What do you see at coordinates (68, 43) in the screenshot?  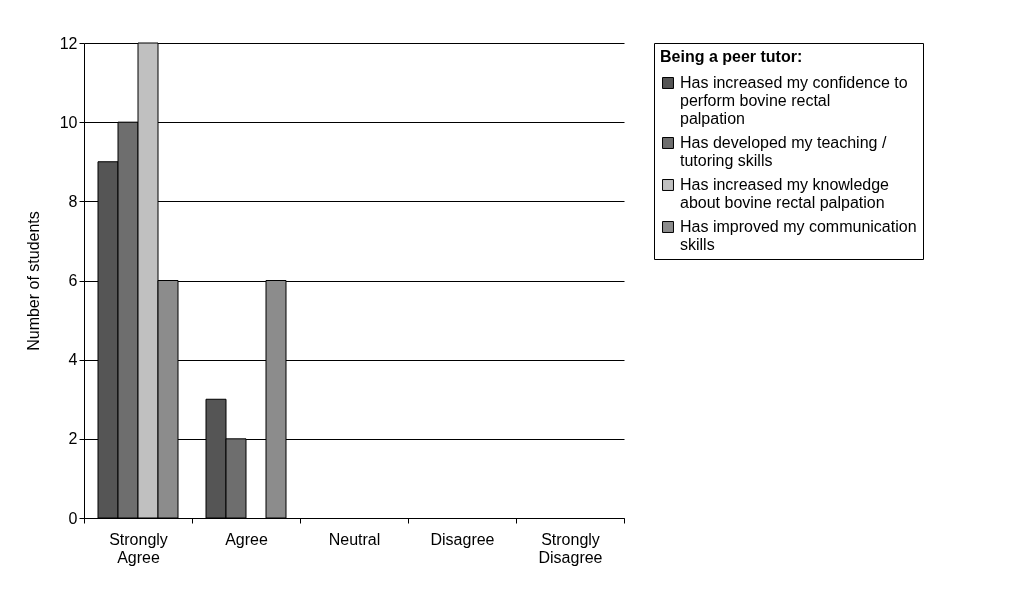 I see `y-tick-label: 12` at bounding box center [68, 43].